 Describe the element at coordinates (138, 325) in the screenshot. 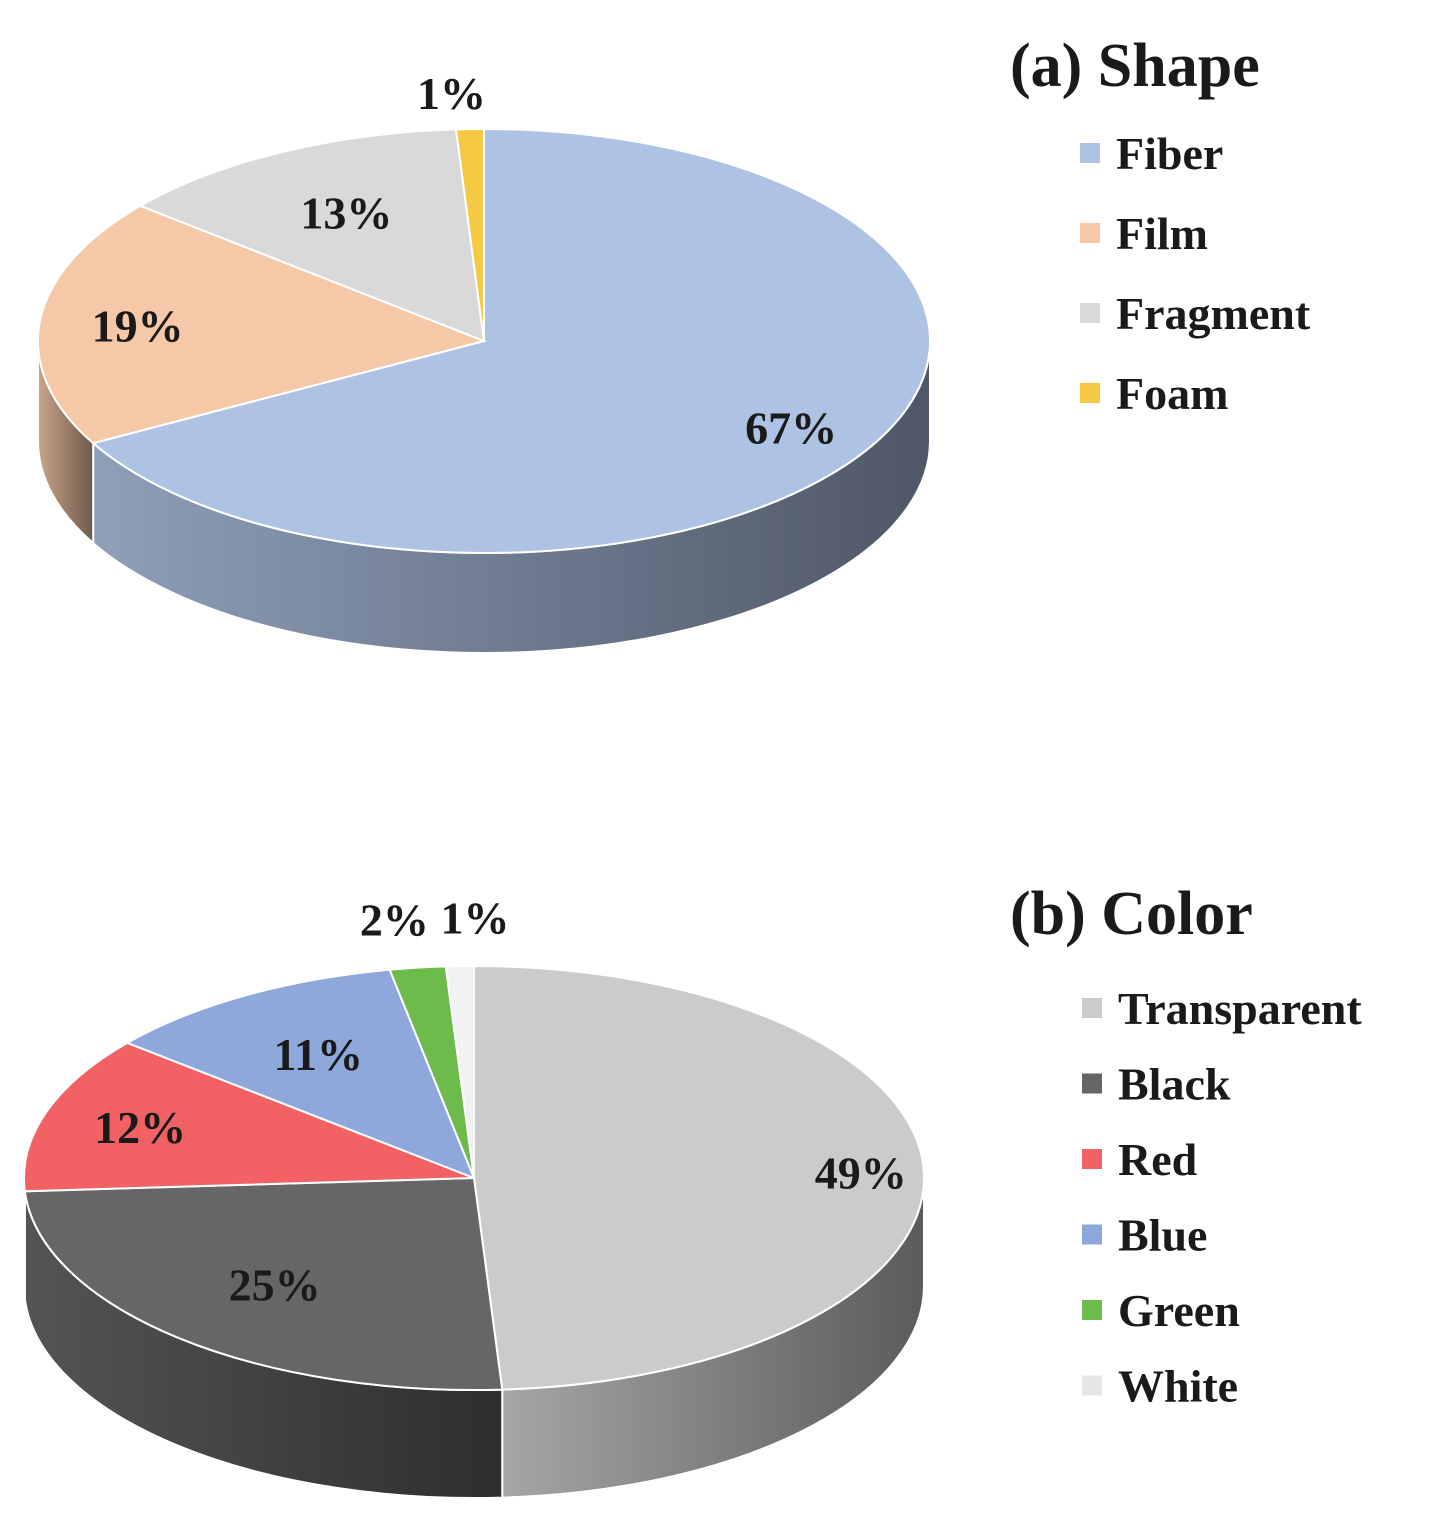

I see `data-label-film: 19%` at that location.